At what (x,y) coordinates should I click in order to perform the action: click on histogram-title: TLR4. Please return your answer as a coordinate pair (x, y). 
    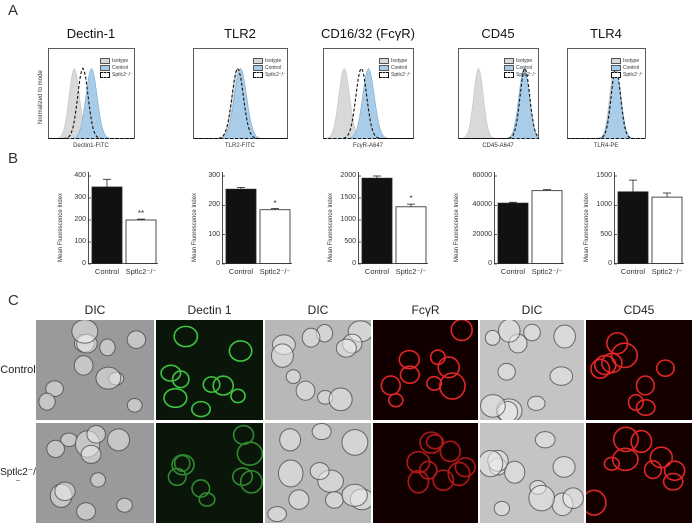
    Looking at the image, I should click on (606, 33).